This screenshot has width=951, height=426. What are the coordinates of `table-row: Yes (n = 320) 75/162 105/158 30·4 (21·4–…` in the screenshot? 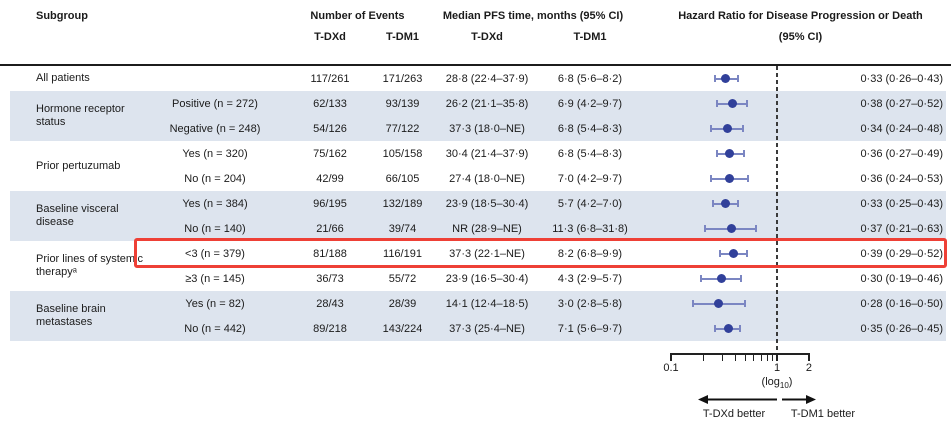 It's located at (548, 153).